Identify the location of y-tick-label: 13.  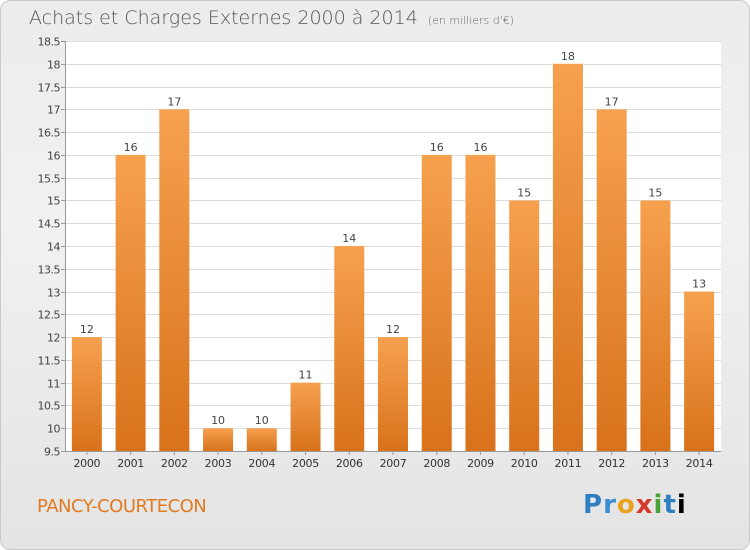
(53, 293).